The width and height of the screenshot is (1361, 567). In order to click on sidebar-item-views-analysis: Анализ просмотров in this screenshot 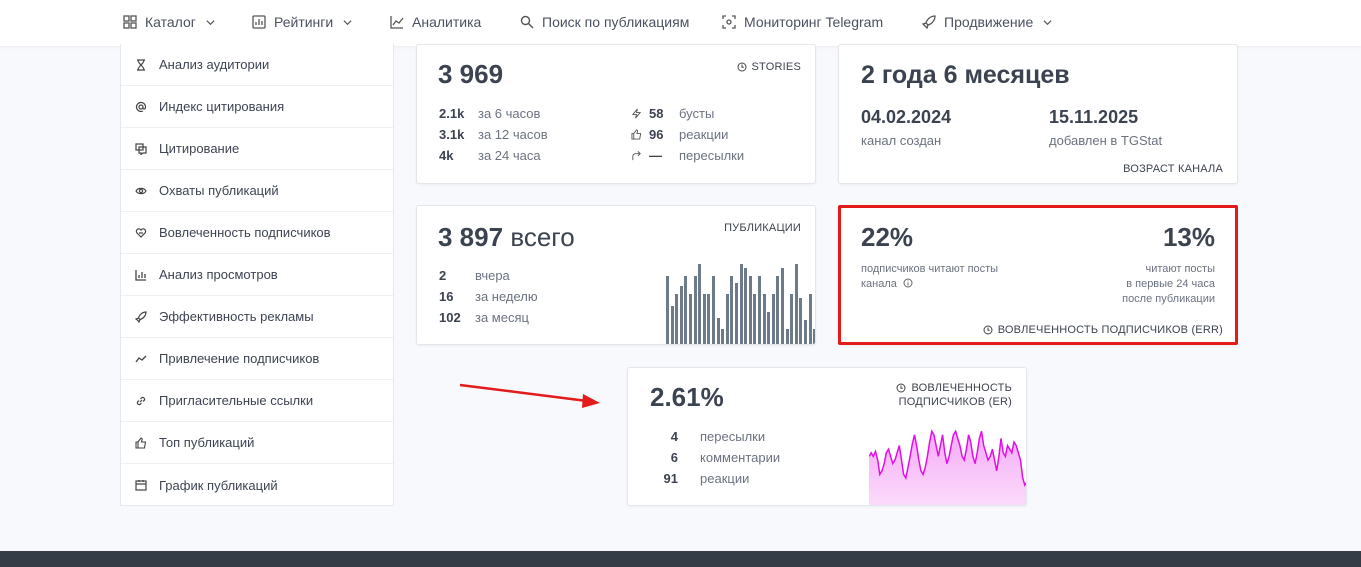, I will do `click(257, 275)`.